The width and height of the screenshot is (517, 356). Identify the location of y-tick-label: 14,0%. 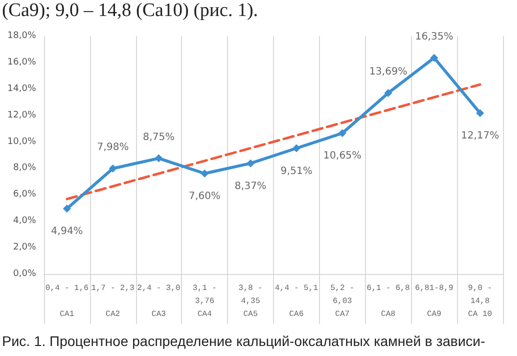
(21, 89).